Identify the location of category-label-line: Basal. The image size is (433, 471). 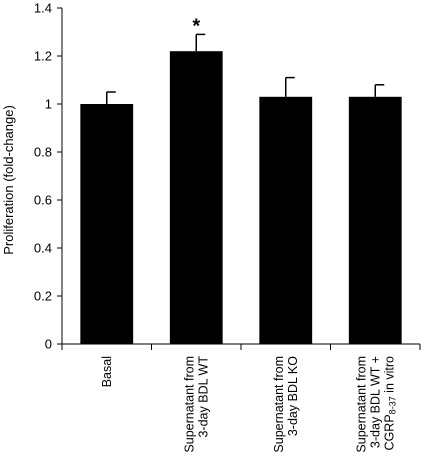
(107, 371).